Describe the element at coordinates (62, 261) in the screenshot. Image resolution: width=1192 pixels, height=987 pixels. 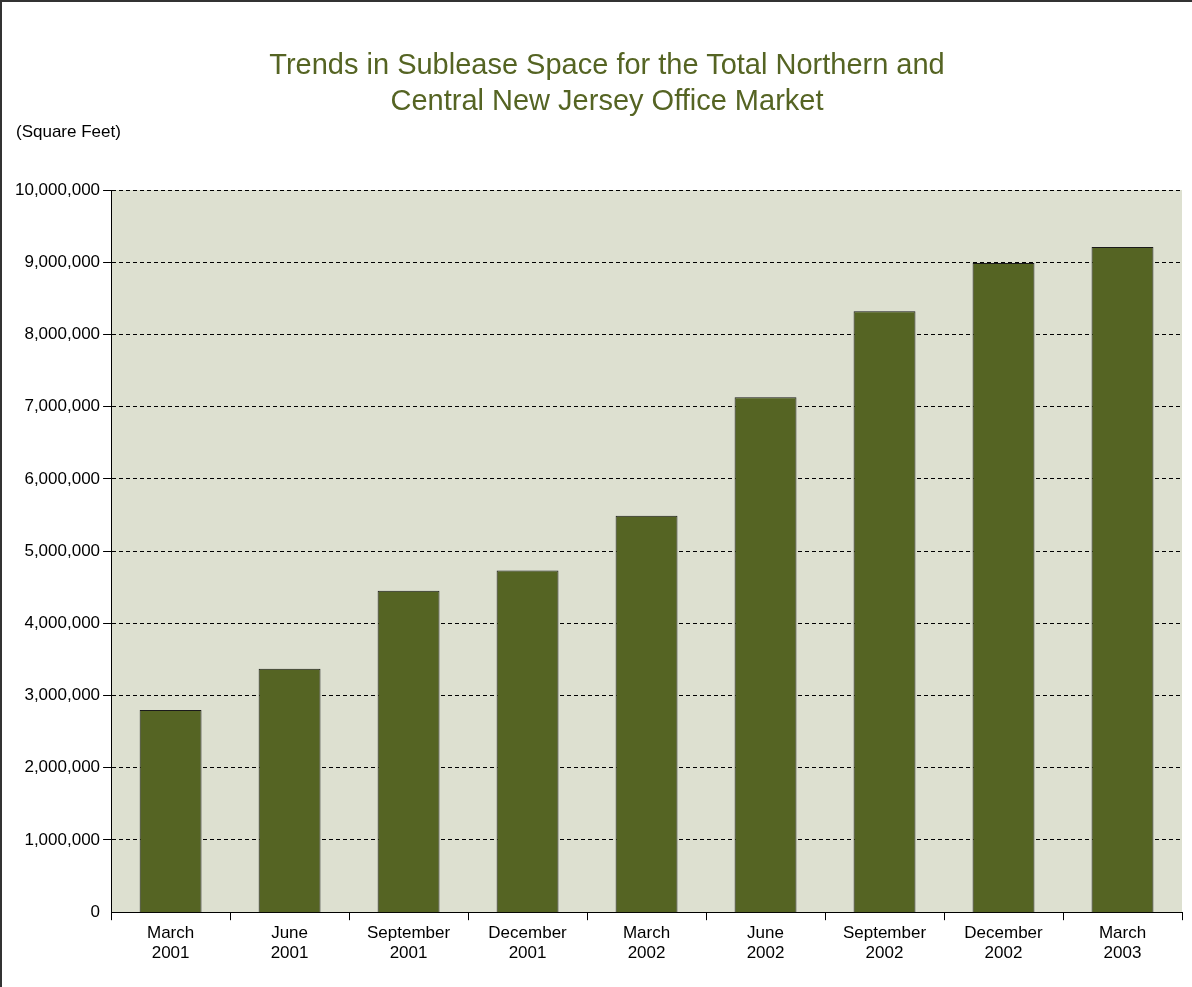
I see `y-tick-label: 9,000,000` at that location.